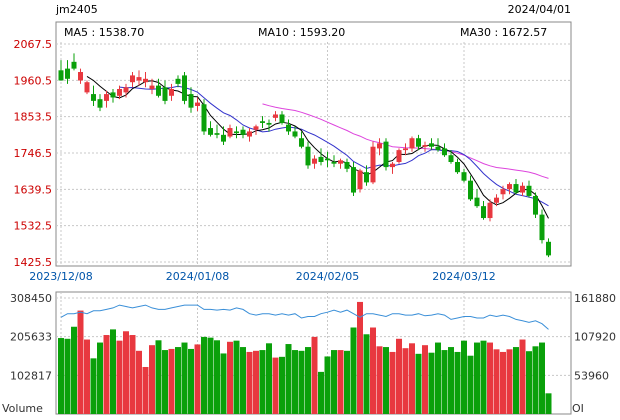  Describe the element at coordinates (33, 44) in the screenshot. I see `price-tick-label: 2067.5` at that location.